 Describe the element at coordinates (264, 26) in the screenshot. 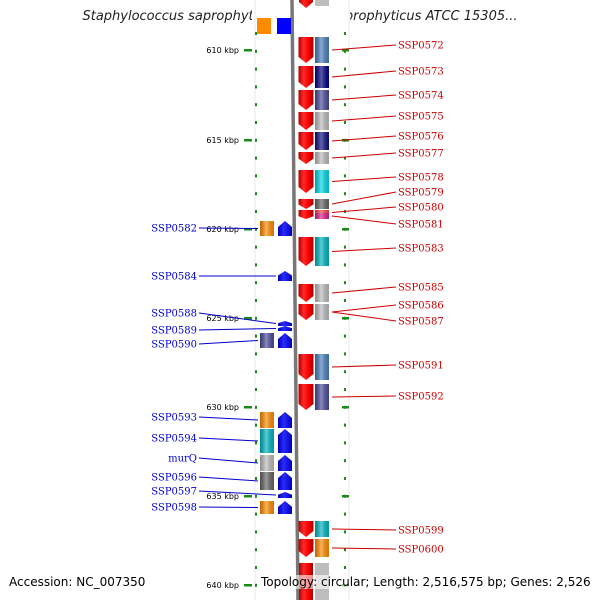

I see `partial-gene-box` at that location.